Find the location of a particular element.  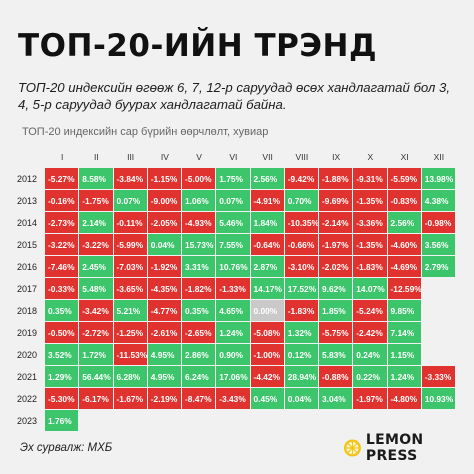

heatmap-cell: 0.12% is located at coordinates (301, 355).